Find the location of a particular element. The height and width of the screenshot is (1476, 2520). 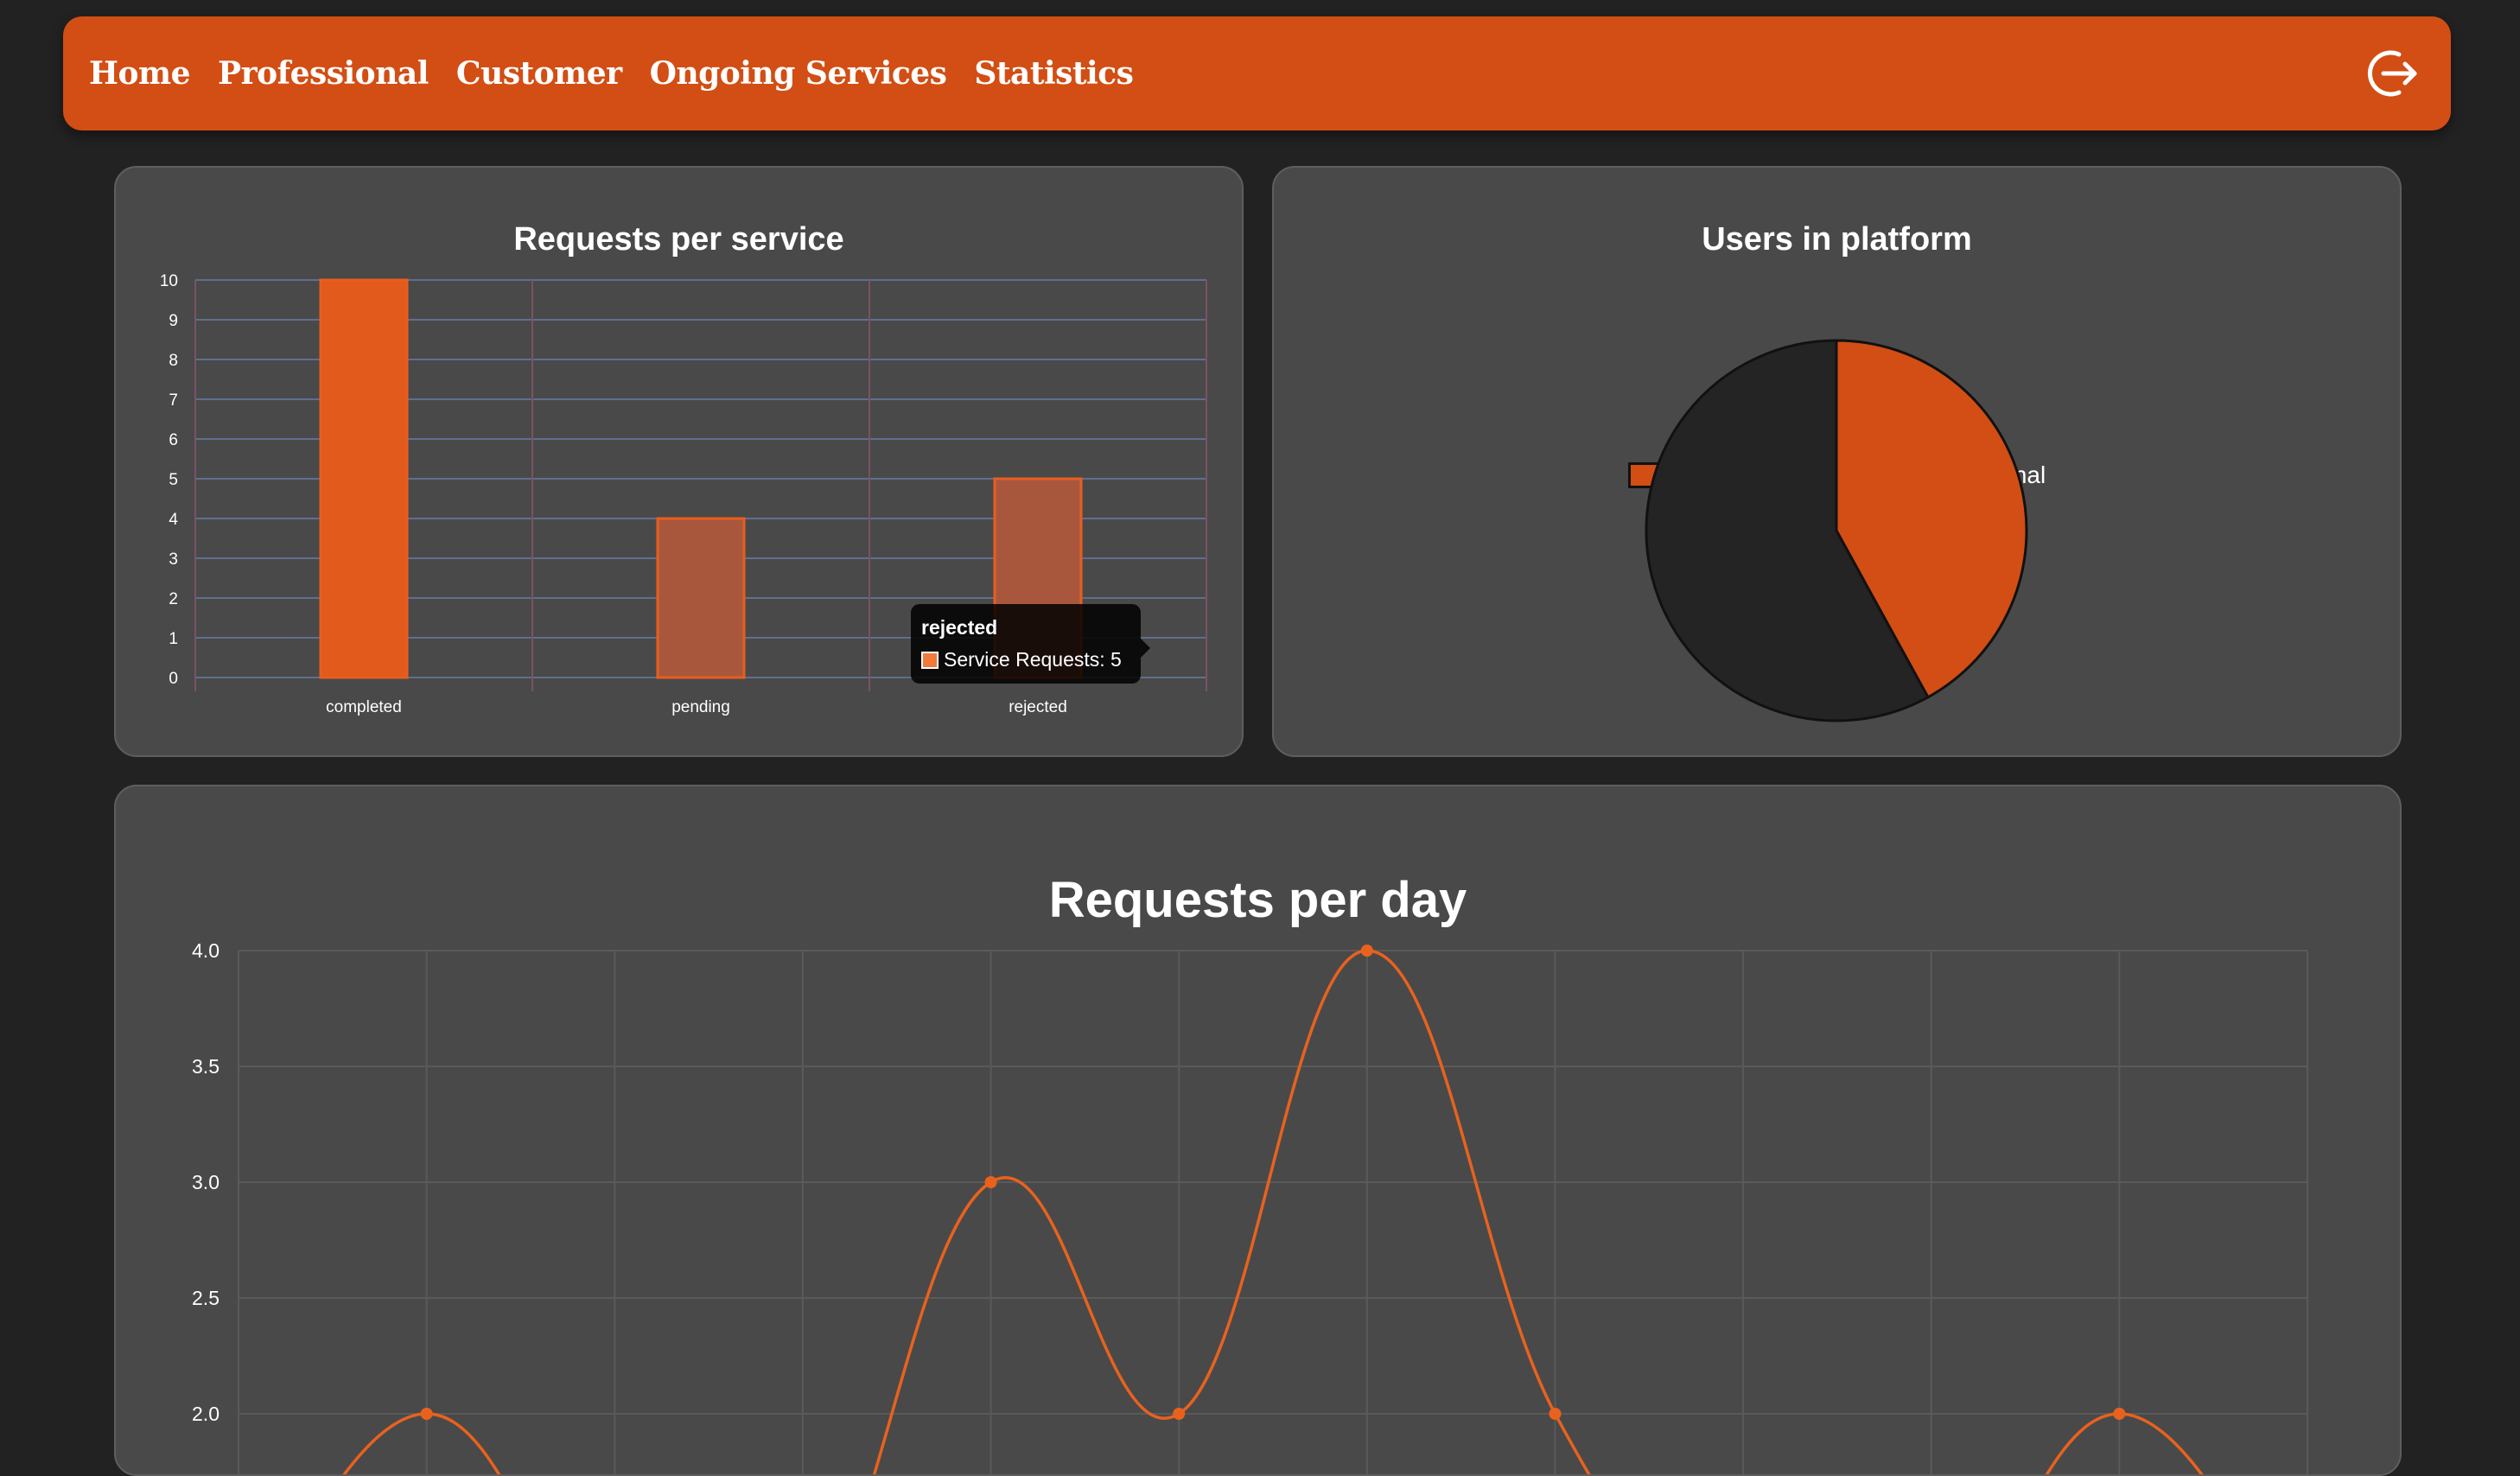

tooltip-swatch is located at coordinates (930, 660).